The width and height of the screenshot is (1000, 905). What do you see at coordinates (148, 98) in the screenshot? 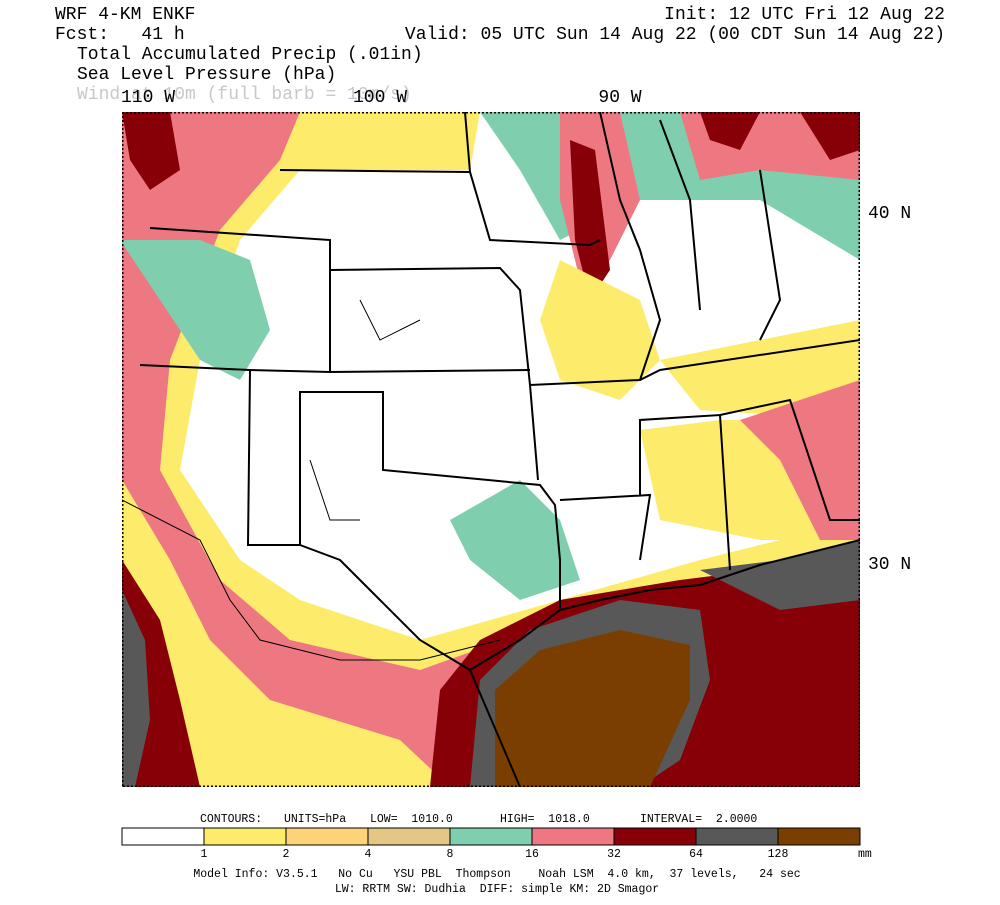
I see `longitude-label: 110 W` at bounding box center [148, 98].